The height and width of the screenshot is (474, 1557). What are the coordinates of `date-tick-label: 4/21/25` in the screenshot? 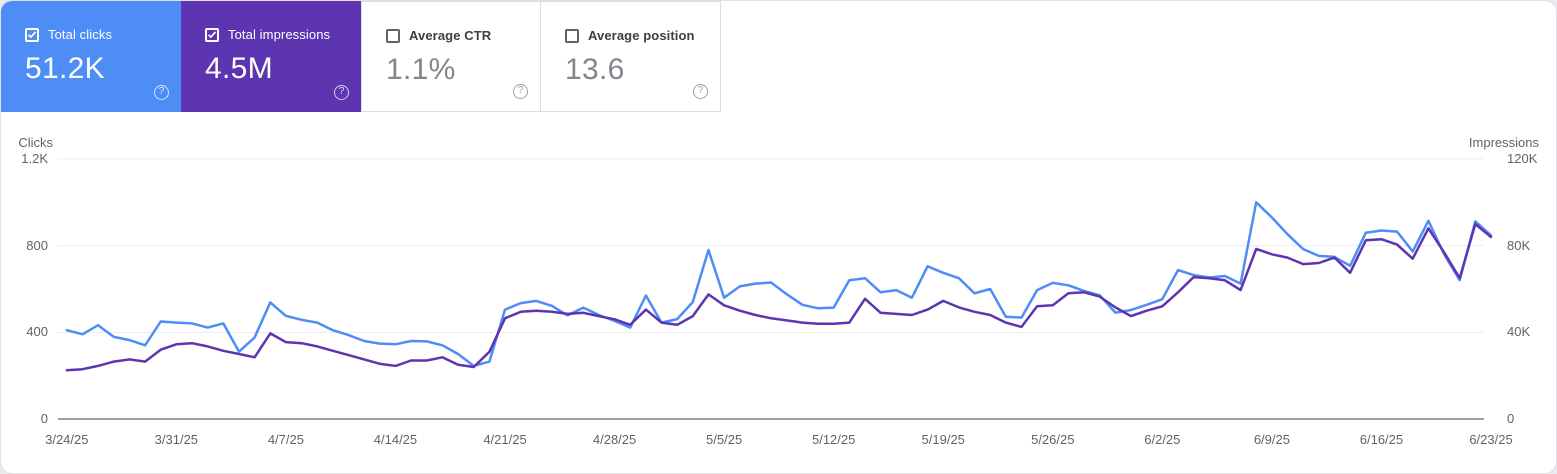 It's located at (505, 439).